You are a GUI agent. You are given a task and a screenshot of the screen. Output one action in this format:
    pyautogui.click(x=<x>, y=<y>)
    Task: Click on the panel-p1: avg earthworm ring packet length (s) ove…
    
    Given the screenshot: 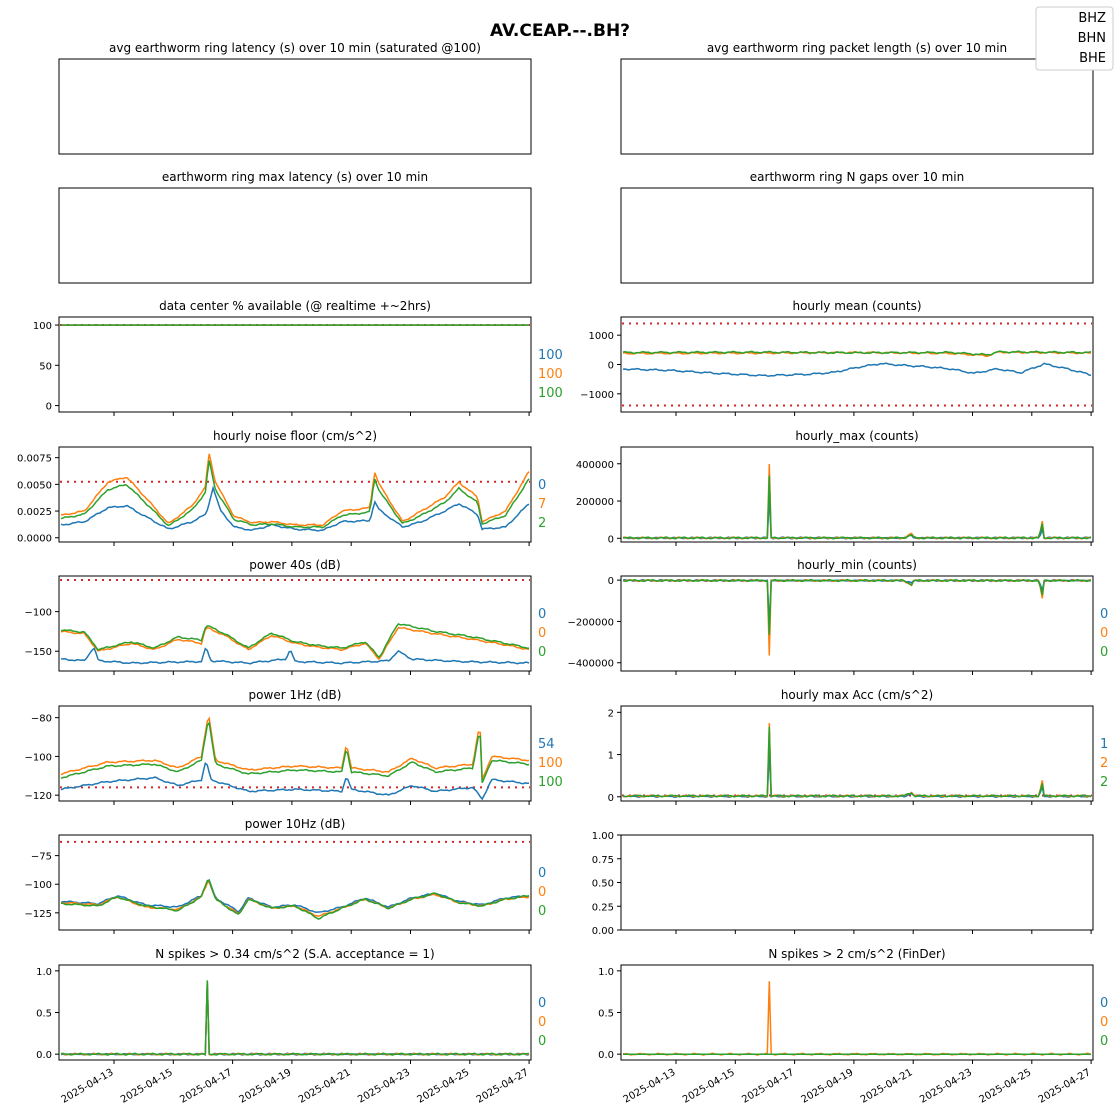 What is the action you would take?
    pyautogui.click(x=857, y=98)
    